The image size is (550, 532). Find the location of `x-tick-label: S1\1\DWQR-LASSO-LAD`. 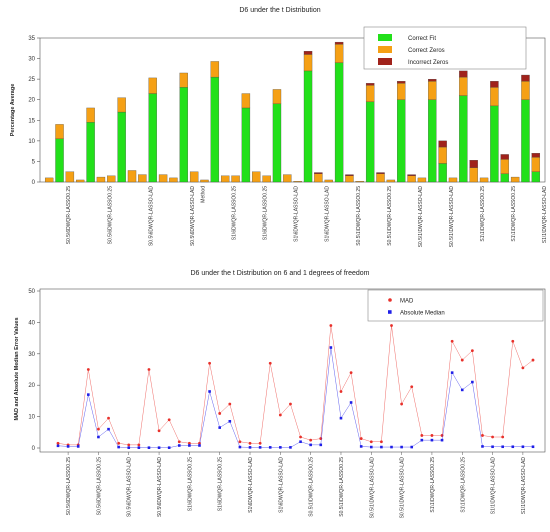

x-tick-label: S1\1\DWQR-LASSO-LAD is located at coordinates (545, 215).